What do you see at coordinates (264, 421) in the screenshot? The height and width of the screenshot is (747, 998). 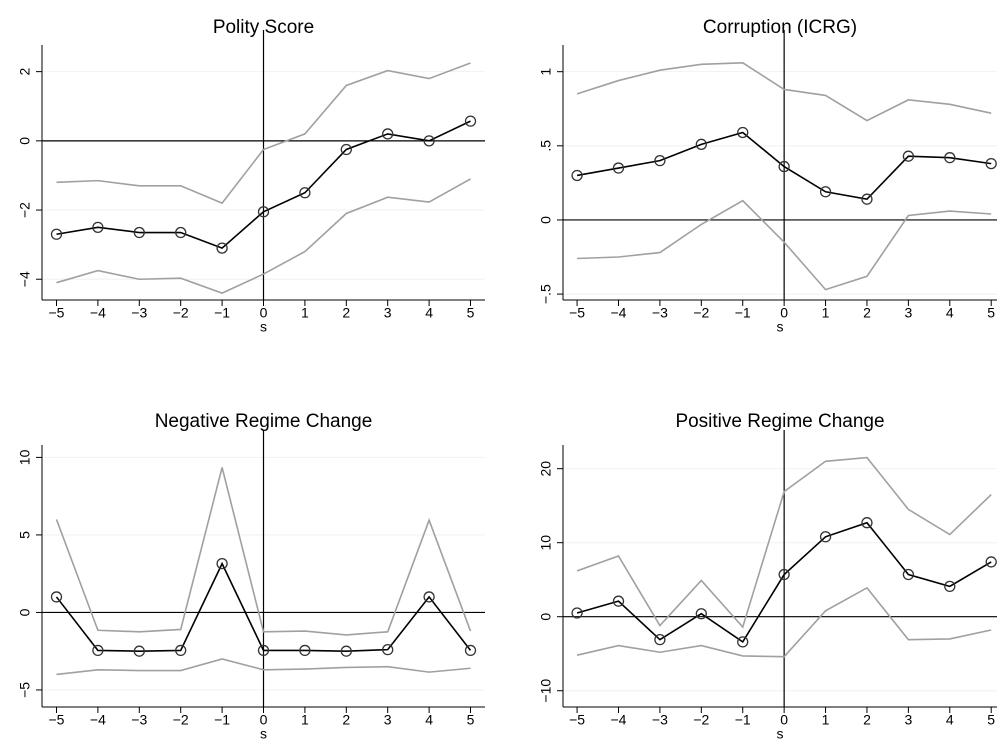 I see `chart-title: Negative Regime Change` at bounding box center [264, 421].